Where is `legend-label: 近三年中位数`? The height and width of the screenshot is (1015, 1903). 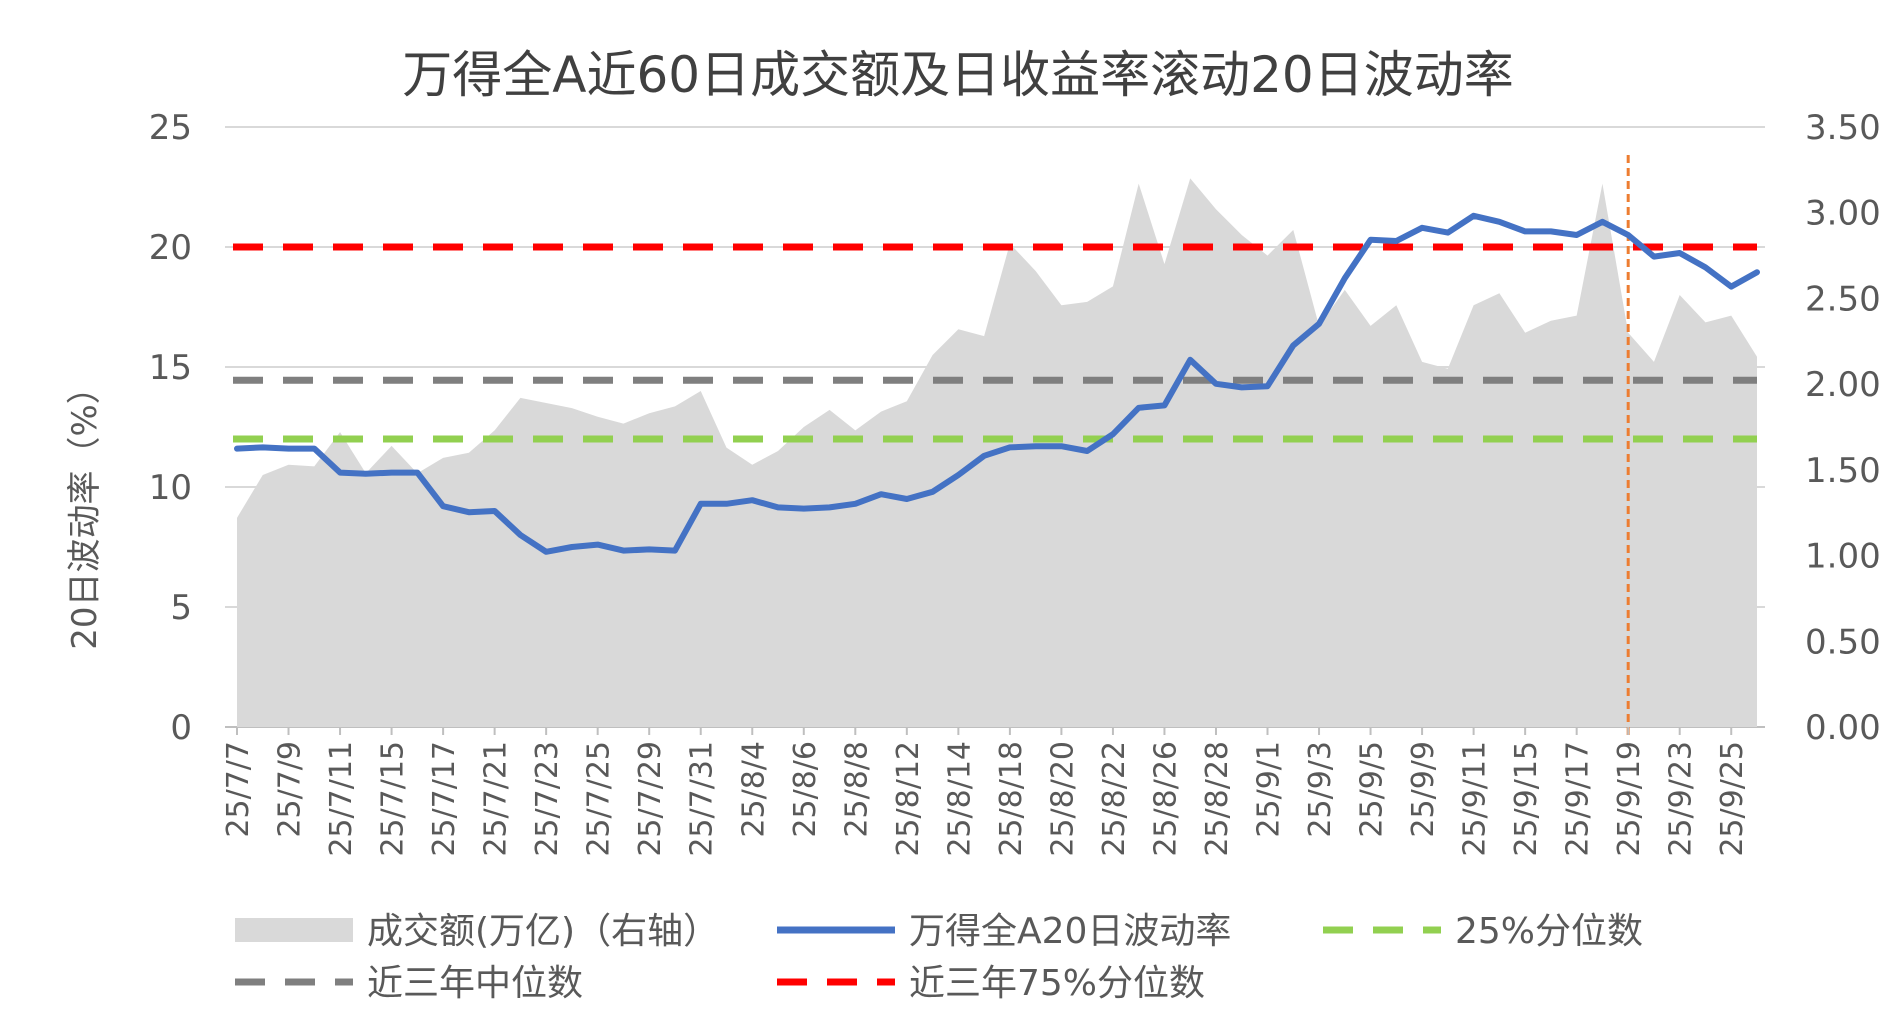 legend-label: 近三年中位数 is located at coordinates (475, 983).